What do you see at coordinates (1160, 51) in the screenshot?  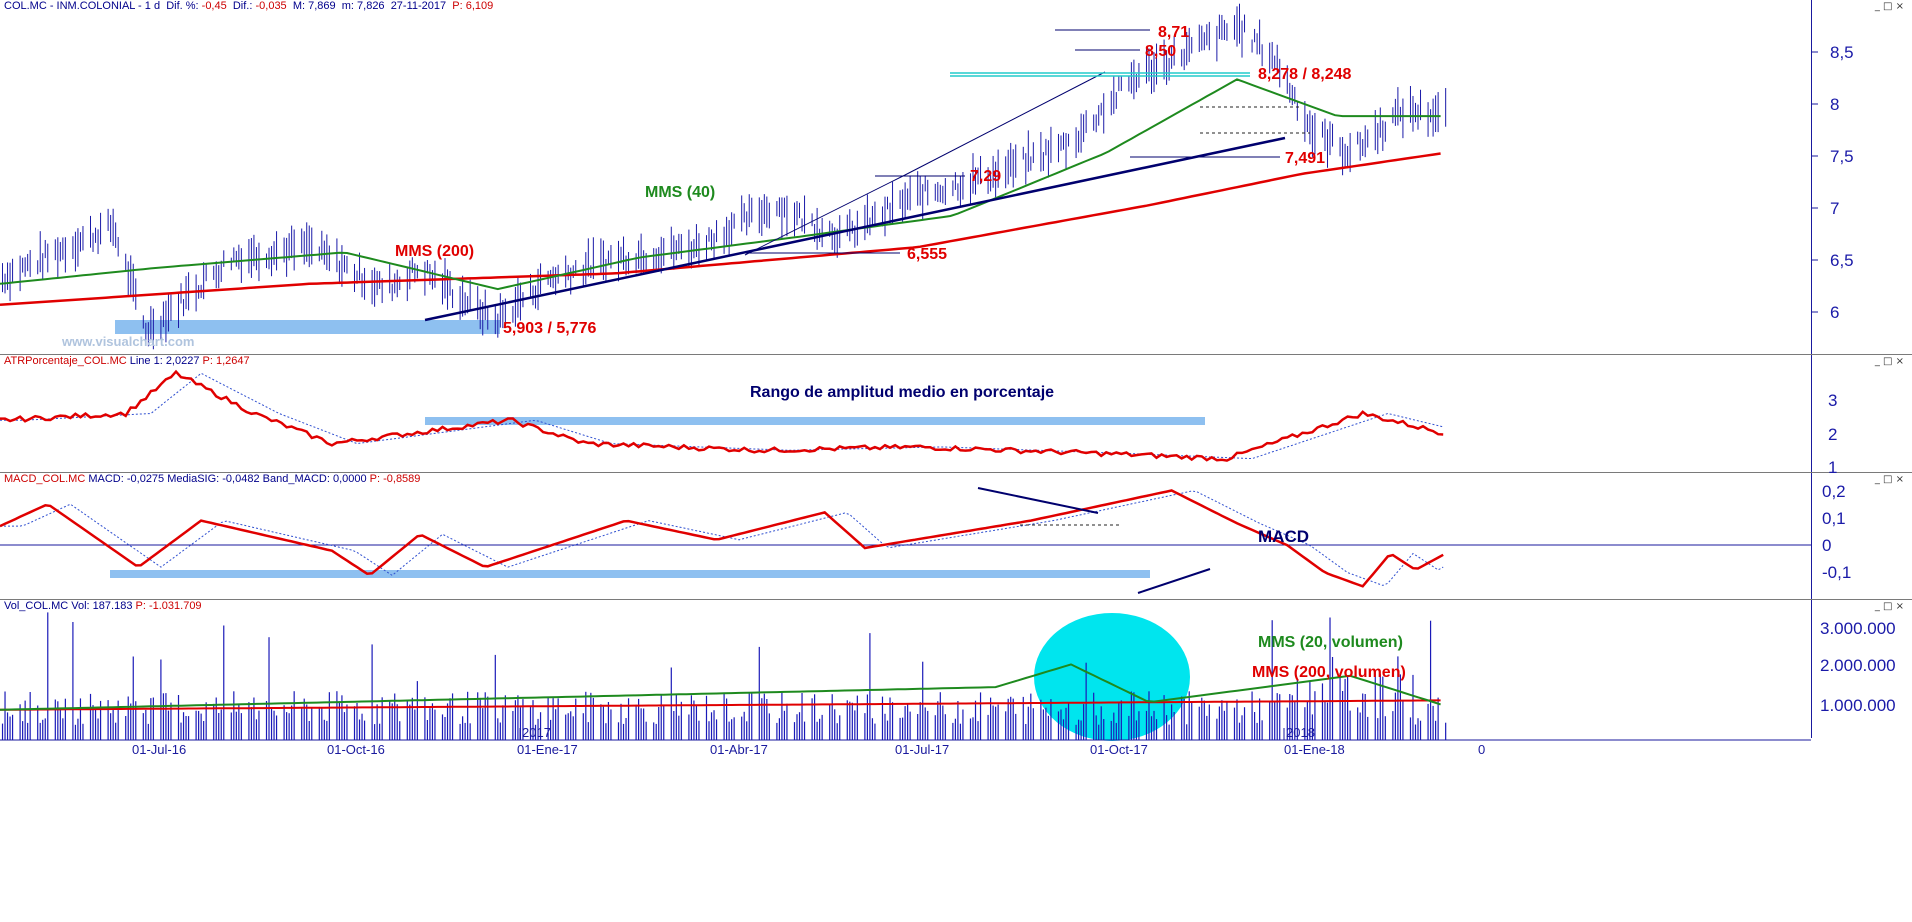 I see `annotation-850: 8,50` at bounding box center [1160, 51].